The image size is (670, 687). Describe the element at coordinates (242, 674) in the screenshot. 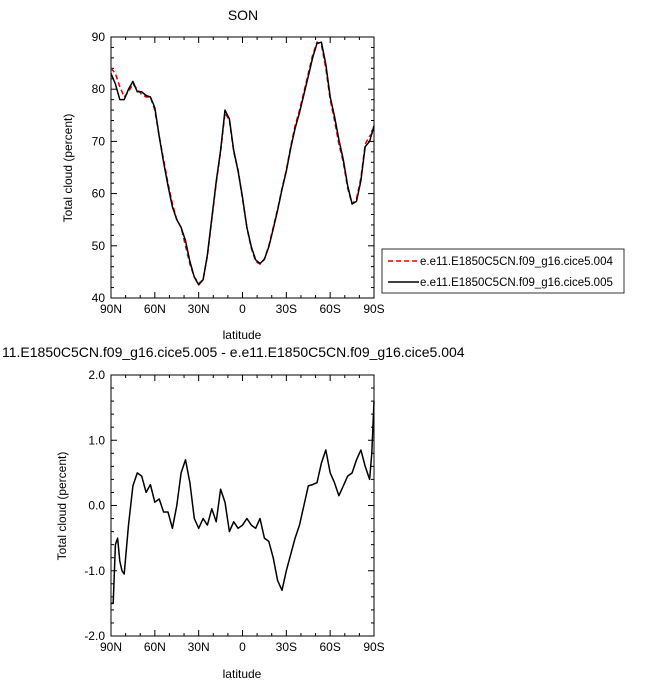

I see `bottom-chart-xlabel: latitude` at that location.